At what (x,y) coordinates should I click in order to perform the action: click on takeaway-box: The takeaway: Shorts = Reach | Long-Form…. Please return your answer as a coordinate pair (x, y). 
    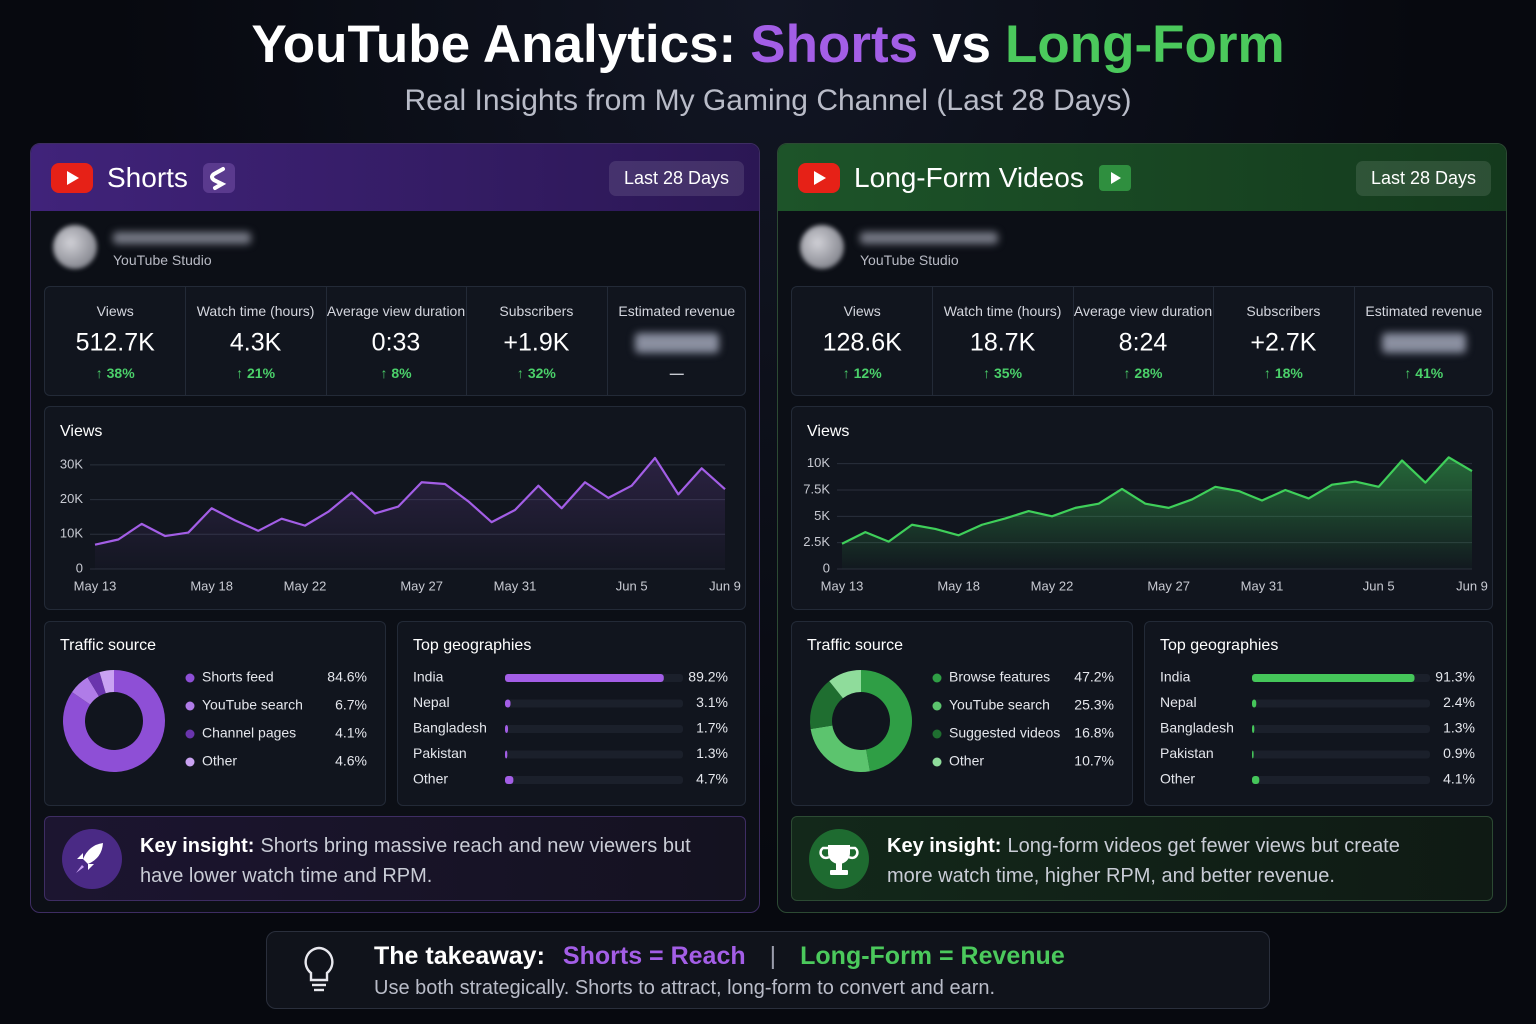
    Looking at the image, I should click on (768, 970).